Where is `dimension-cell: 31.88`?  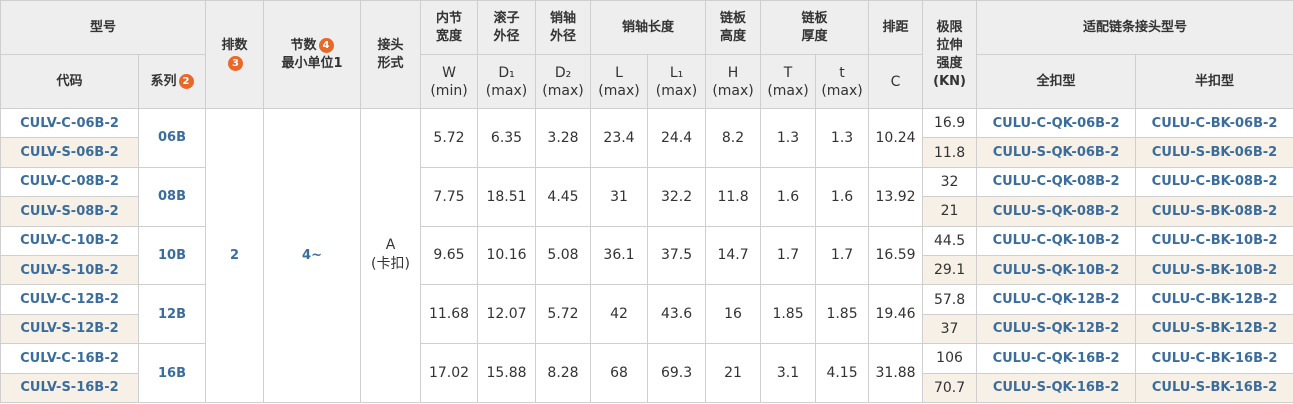 dimension-cell: 31.88 is located at coordinates (896, 373).